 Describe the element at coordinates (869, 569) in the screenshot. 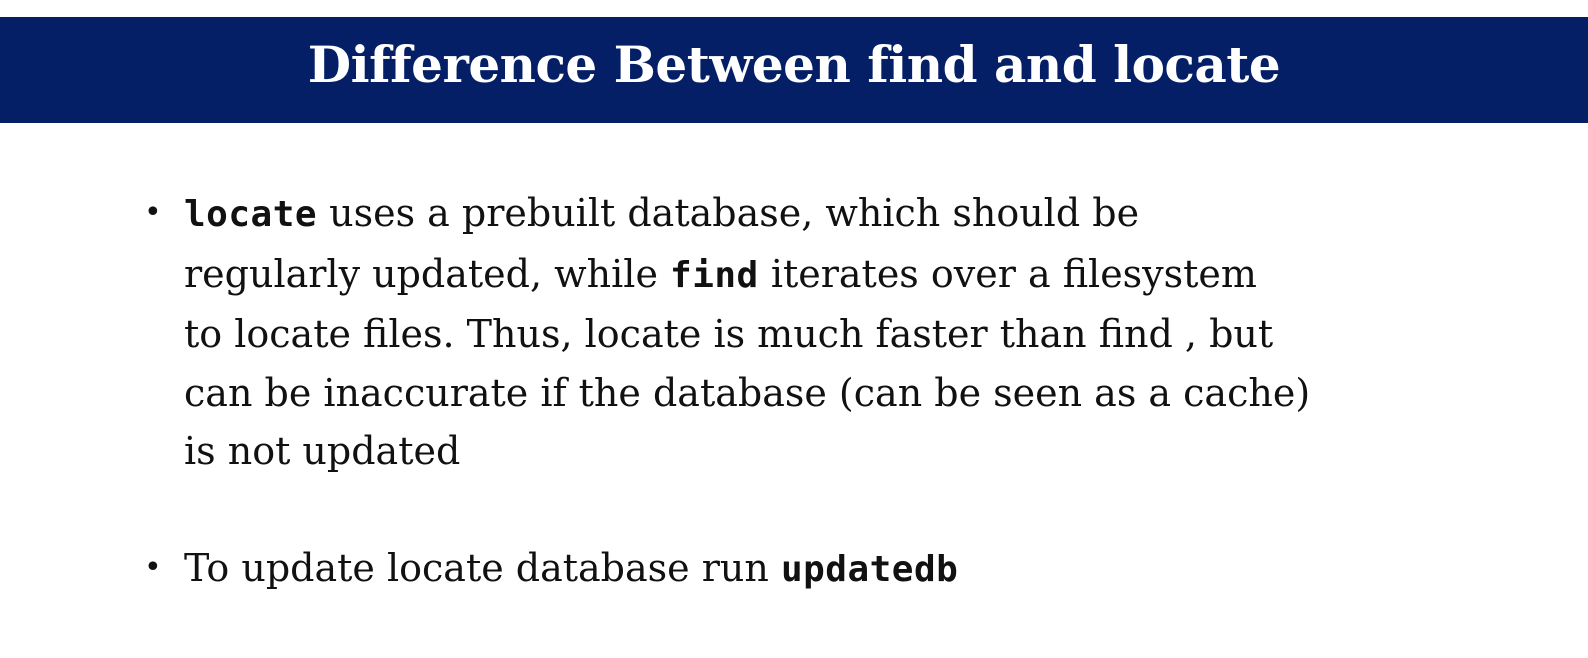

I see `code-updatedb: updatedb` at that location.